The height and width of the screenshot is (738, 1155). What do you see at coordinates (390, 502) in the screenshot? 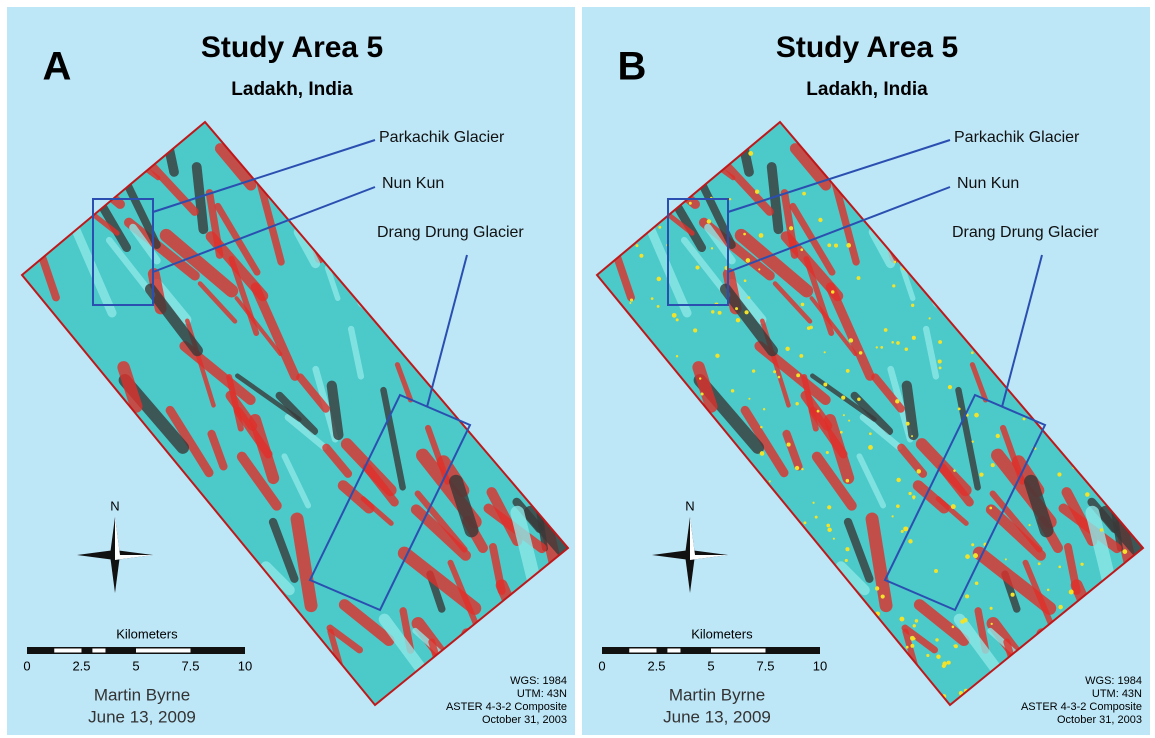
I see `study-box` at bounding box center [390, 502].